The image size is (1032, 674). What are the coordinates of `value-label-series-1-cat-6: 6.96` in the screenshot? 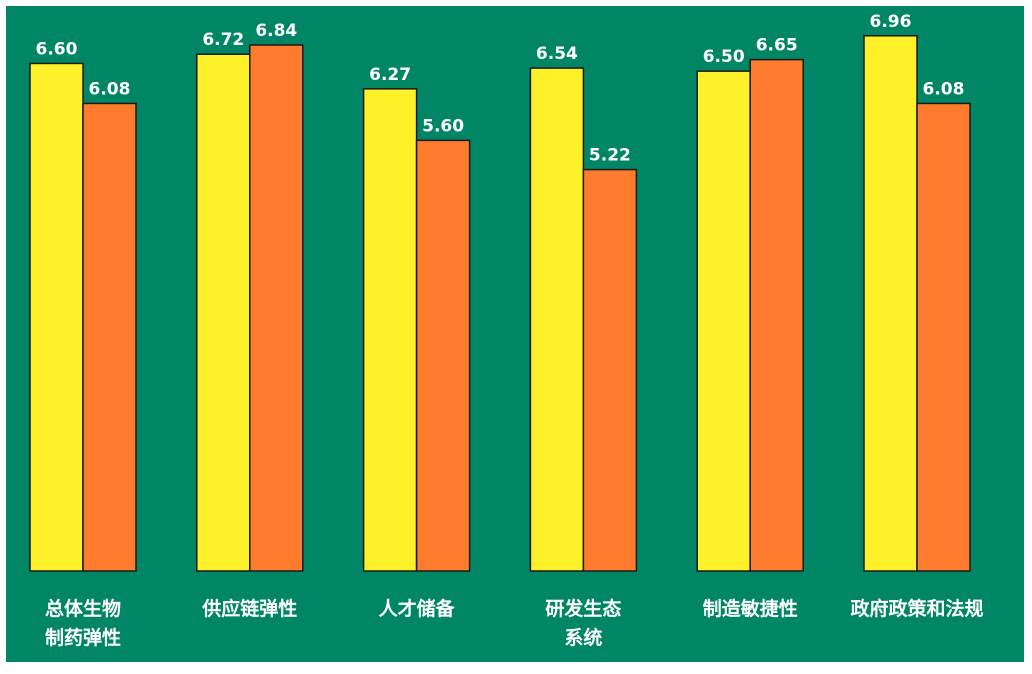 It's located at (891, 22).